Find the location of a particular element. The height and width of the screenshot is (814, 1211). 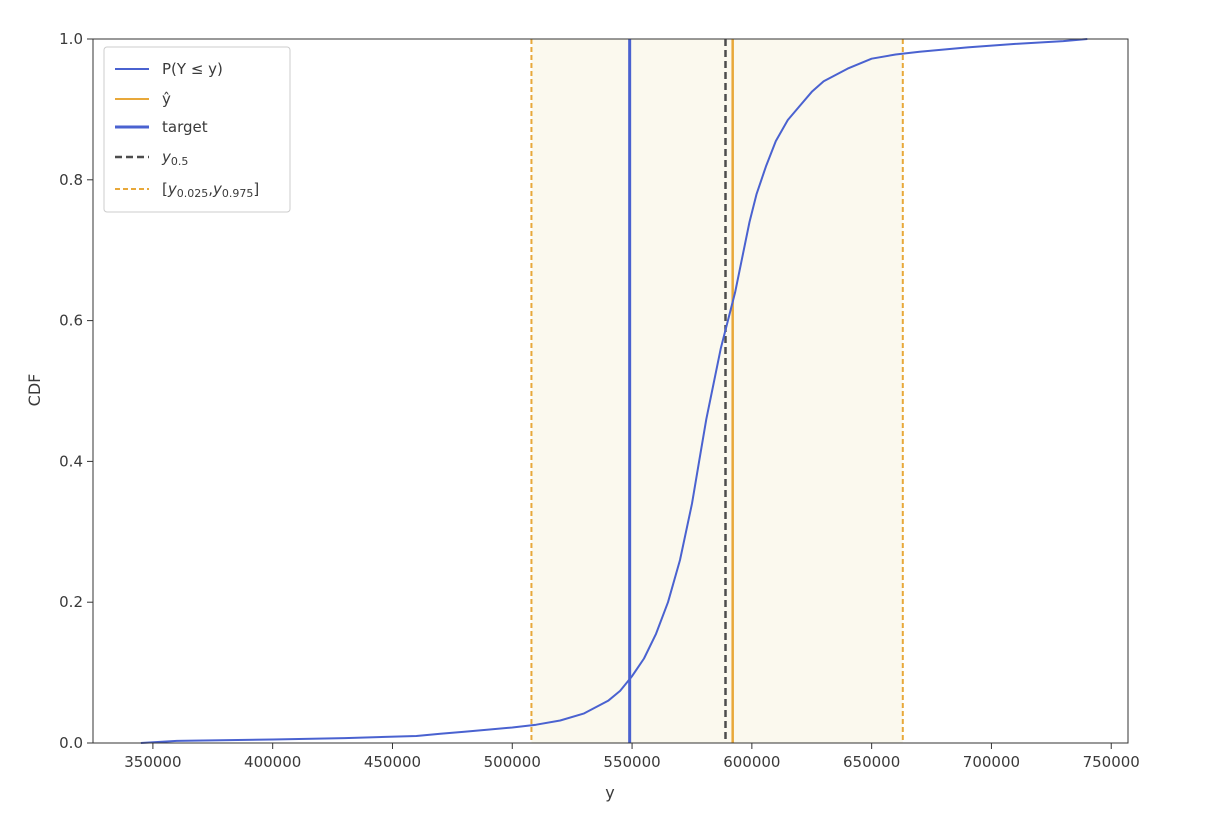

y-axis-label: CDF is located at coordinates (34, 390).